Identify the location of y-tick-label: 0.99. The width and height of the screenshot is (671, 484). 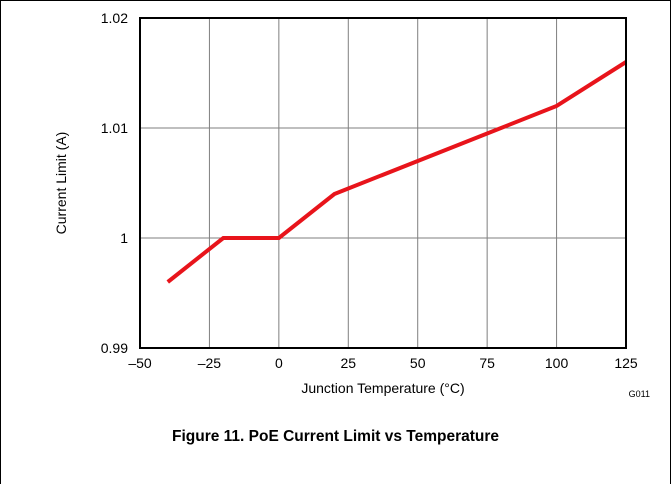
(114, 348).